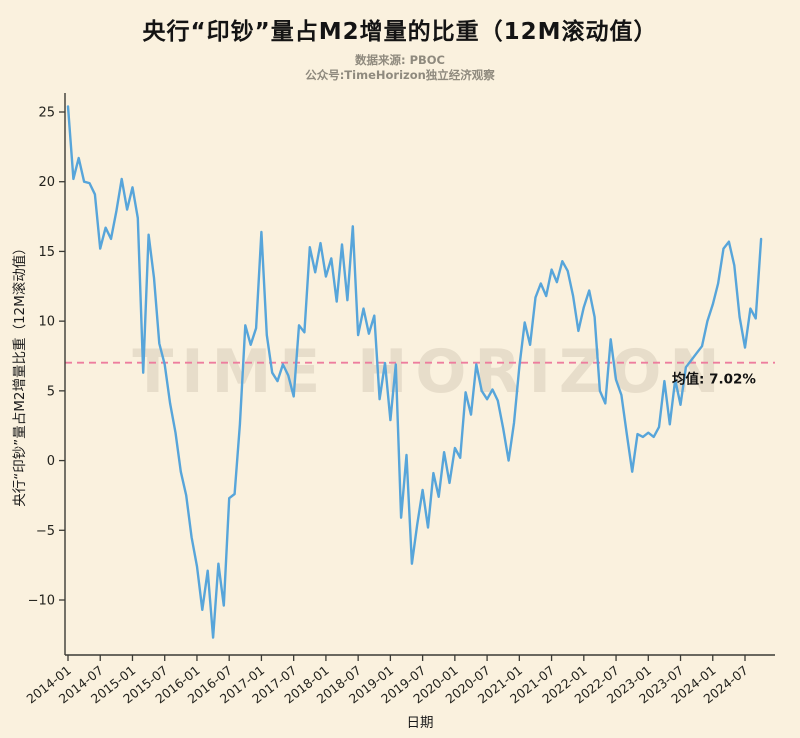 The image size is (800, 738). What do you see at coordinates (400, 32) in the screenshot?
I see `chart-title: 央行“印钞”量占M2增量的比重（12M滚动值）` at bounding box center [400, 32].